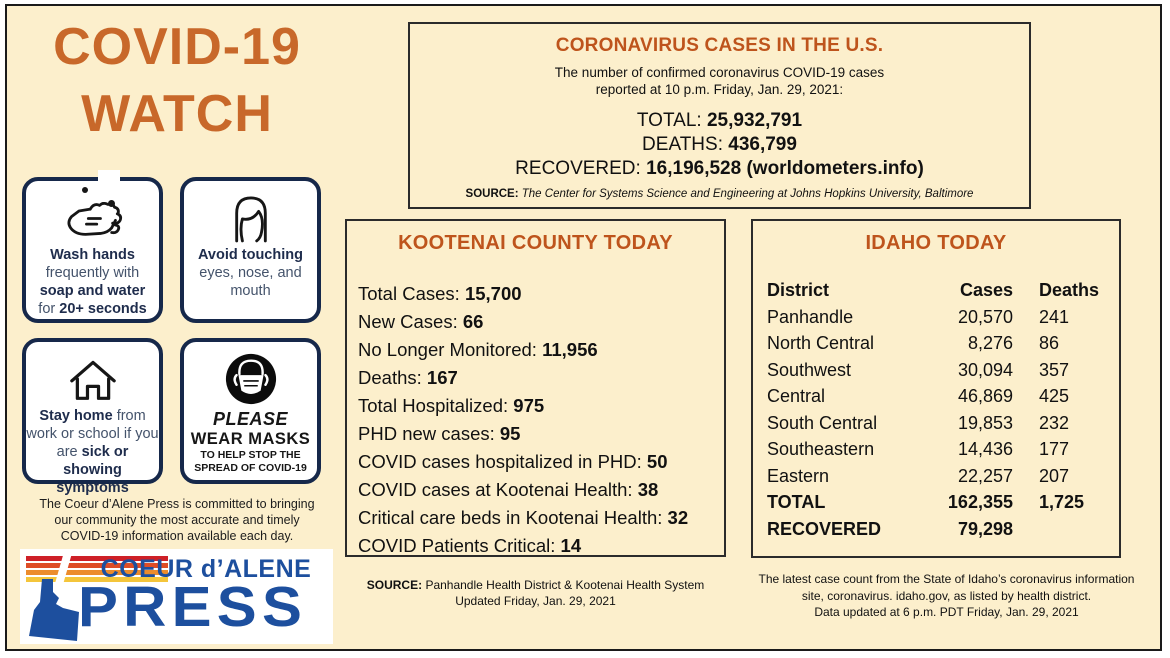 The image size is (1170, 658). What do you see at coordinates (408, 377) in the screenshot?
I see `stat-row: Deaths: 167` at bounding box center [408, 377].